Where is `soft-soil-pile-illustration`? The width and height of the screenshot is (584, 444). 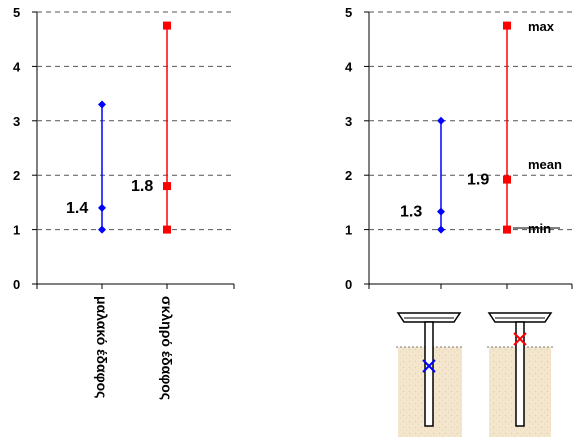 soft-soil-pile-illustration is located at coordinates (430, 374).